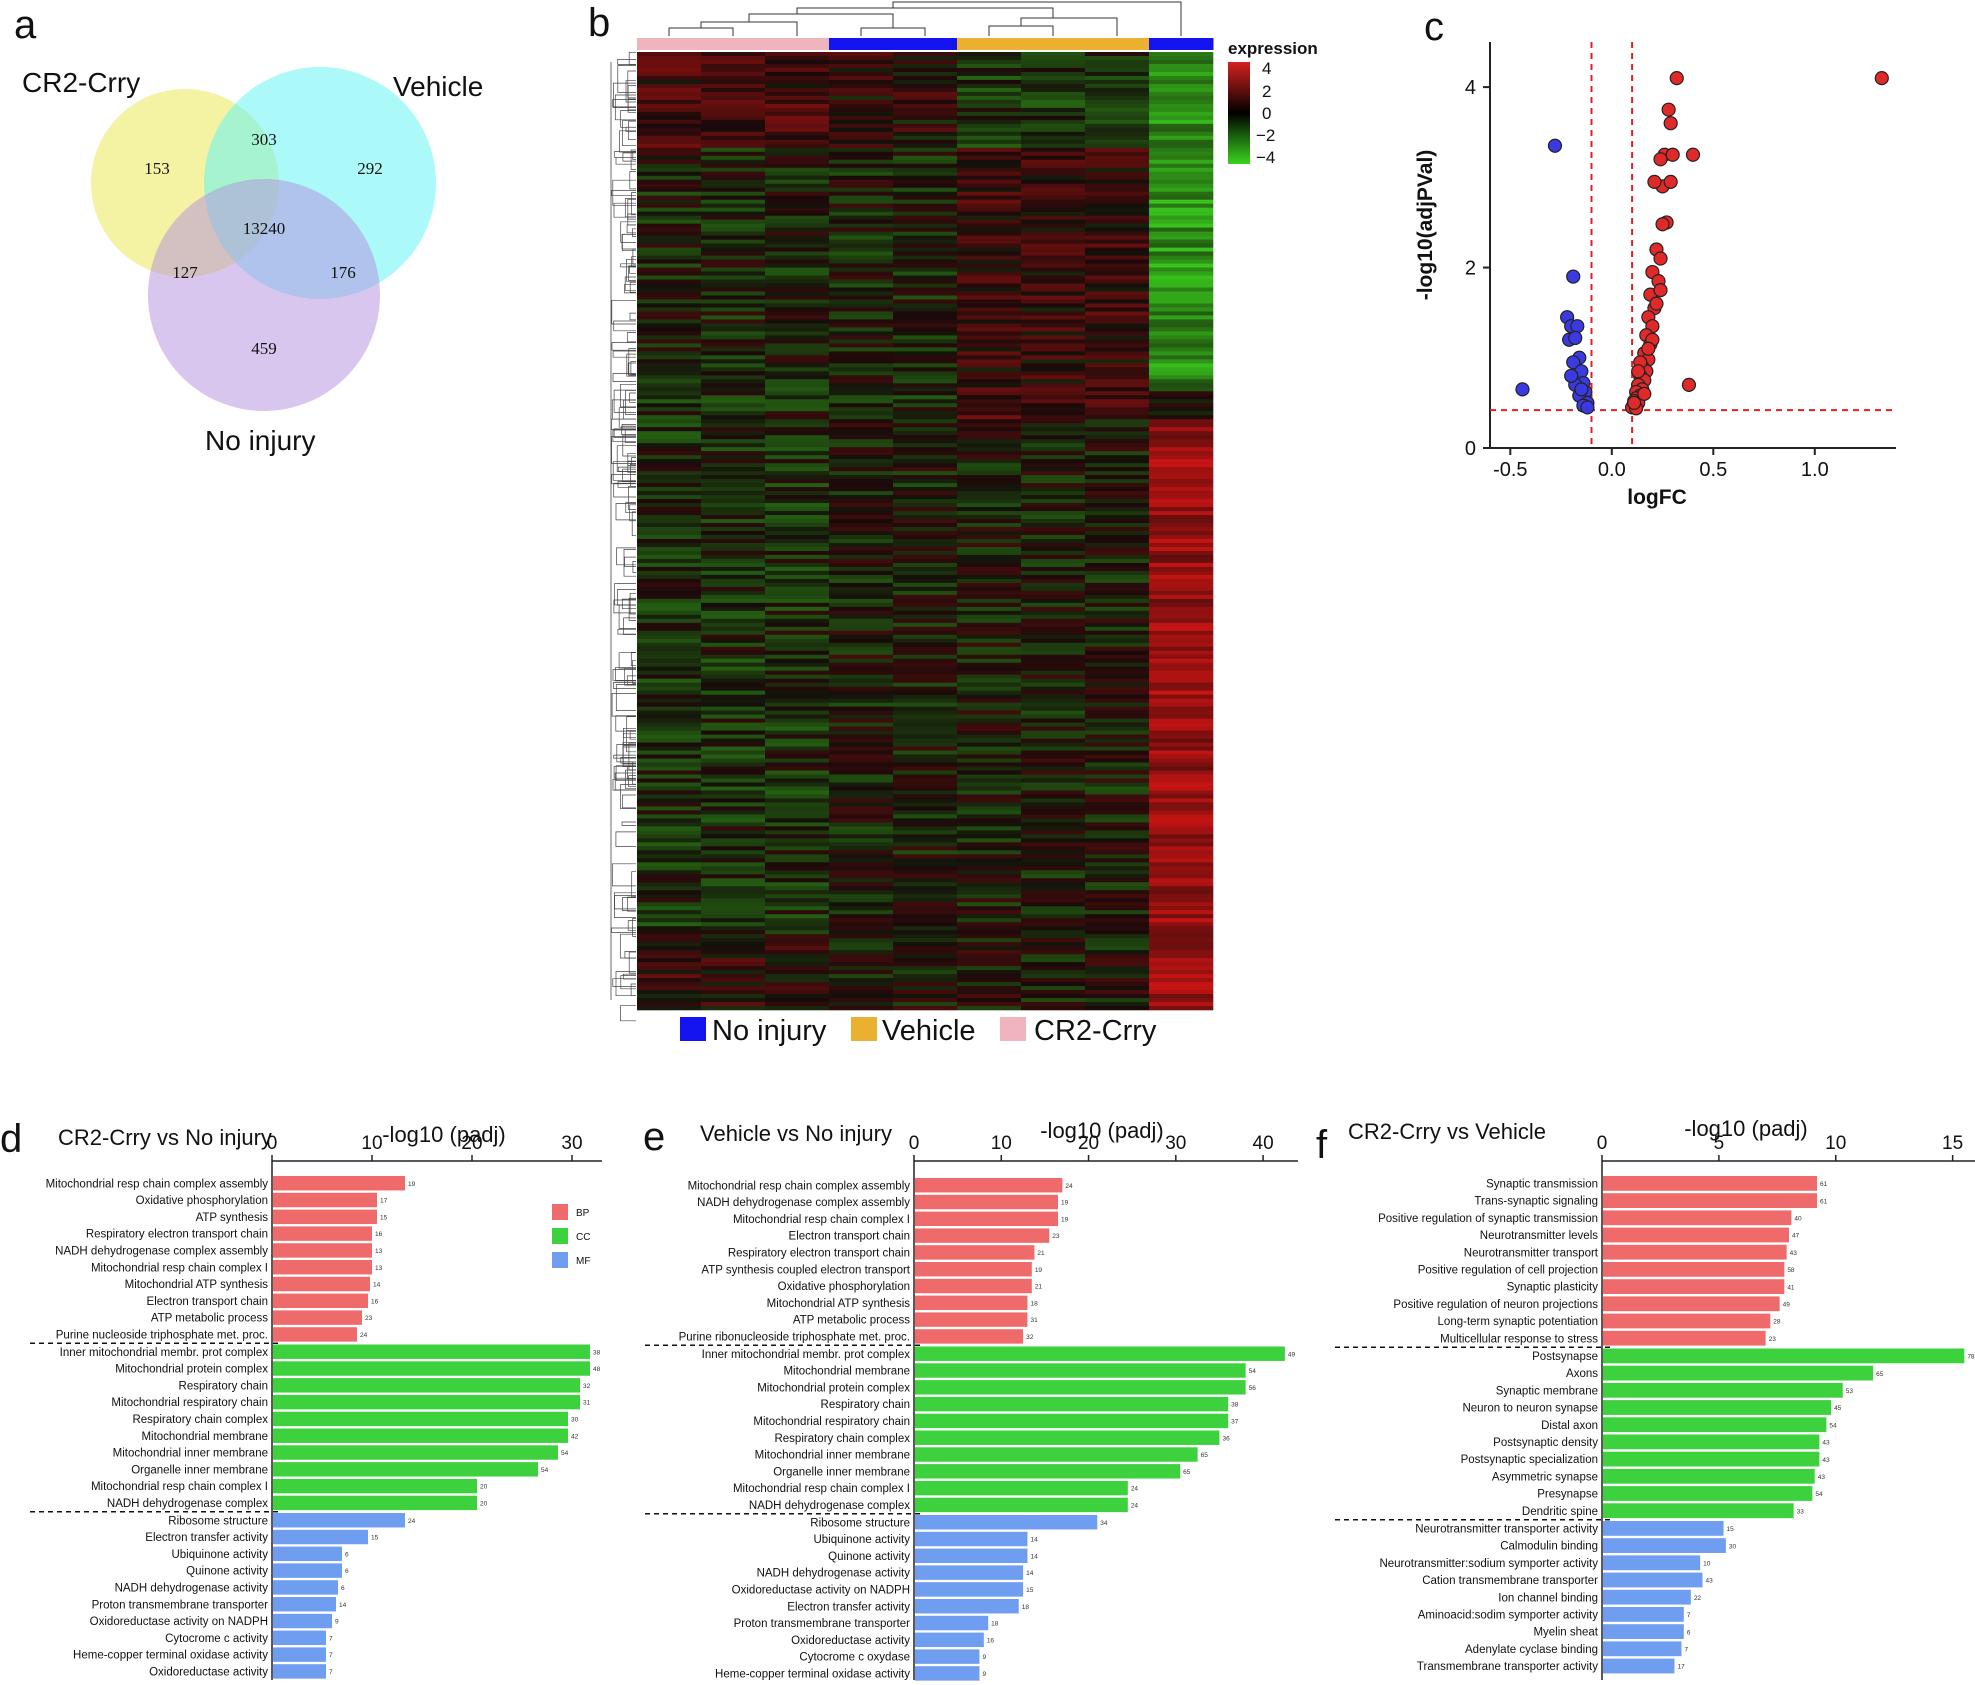 This screenshot has width=1975, height=1685. Describe the element at coordinates (1470, 449) in the screenshot. I see `volcano-y-tick-label: 0` at that location.